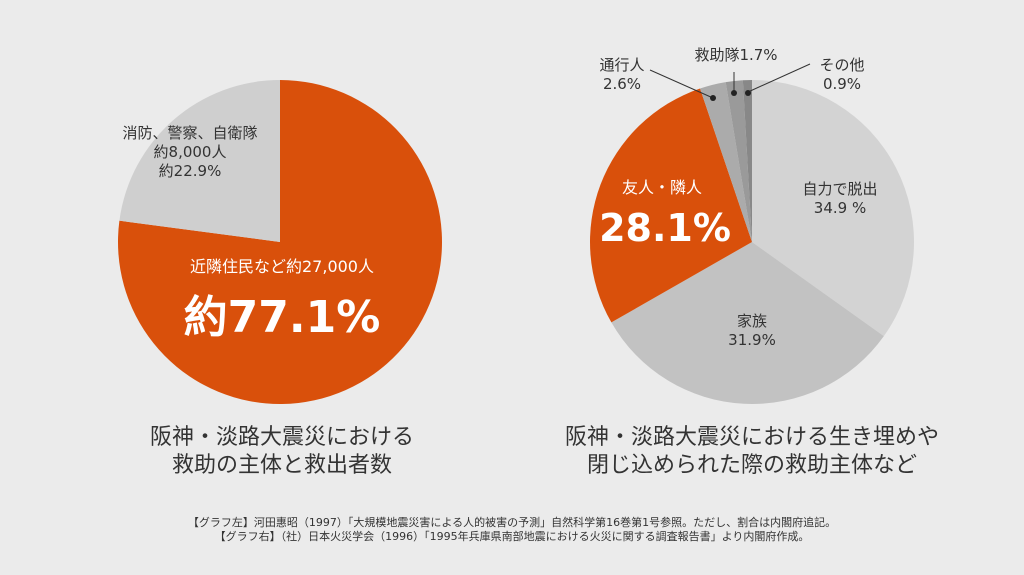  I want to click on dot-rescue, so click(734, 93).